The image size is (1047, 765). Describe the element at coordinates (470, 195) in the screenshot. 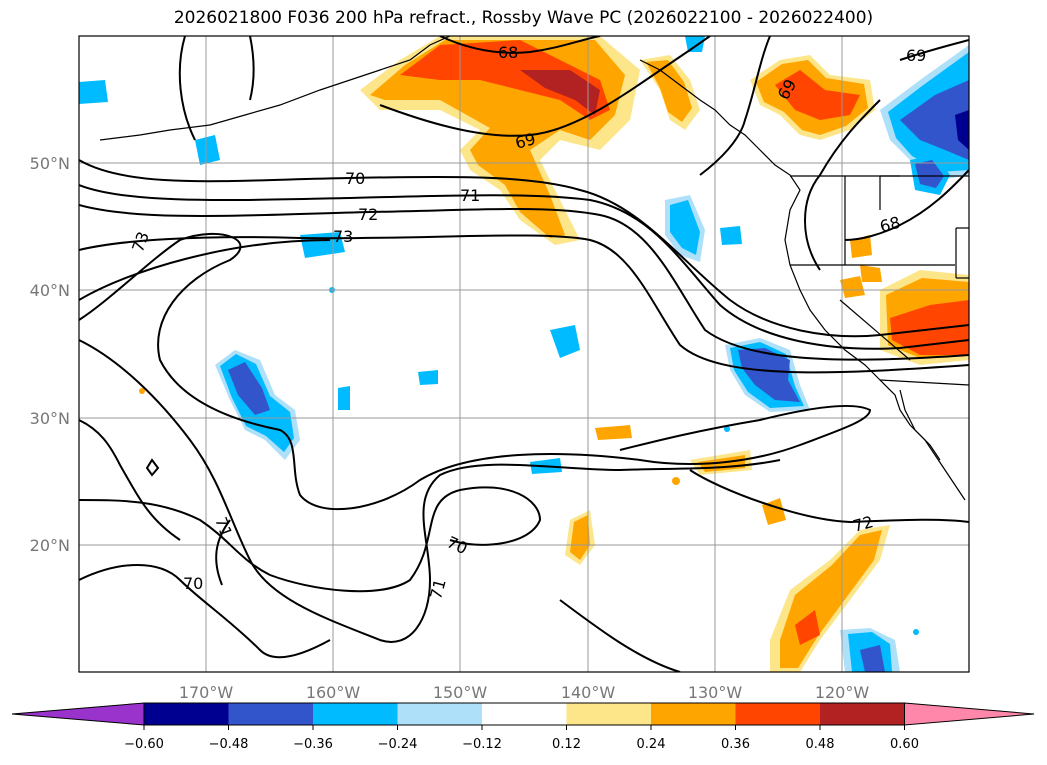

I see `contour-label-71-north: 71` at that location.